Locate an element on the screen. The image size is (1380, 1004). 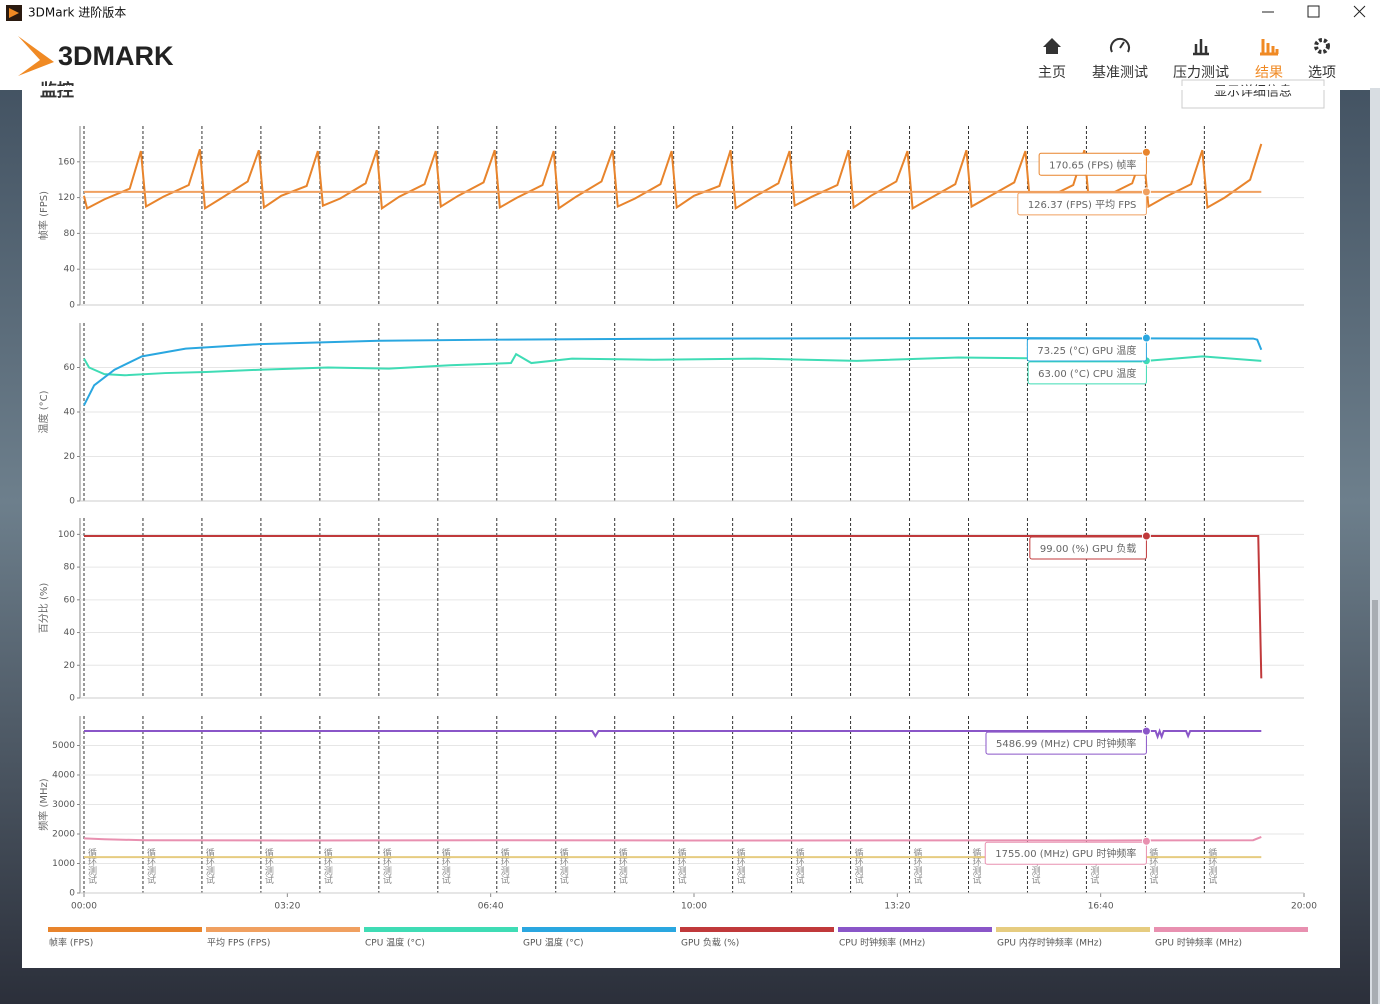
details-button-label: 显示详细信息 is located at coordinates (1253, 92).